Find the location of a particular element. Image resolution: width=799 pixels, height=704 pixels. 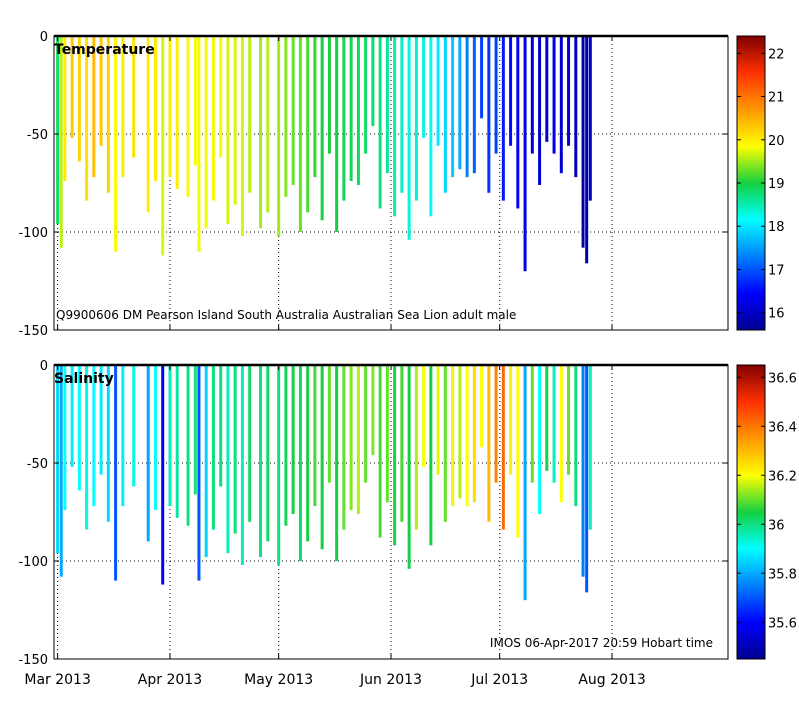

y-tick-label: -150 is located at coordinates (33, 331).